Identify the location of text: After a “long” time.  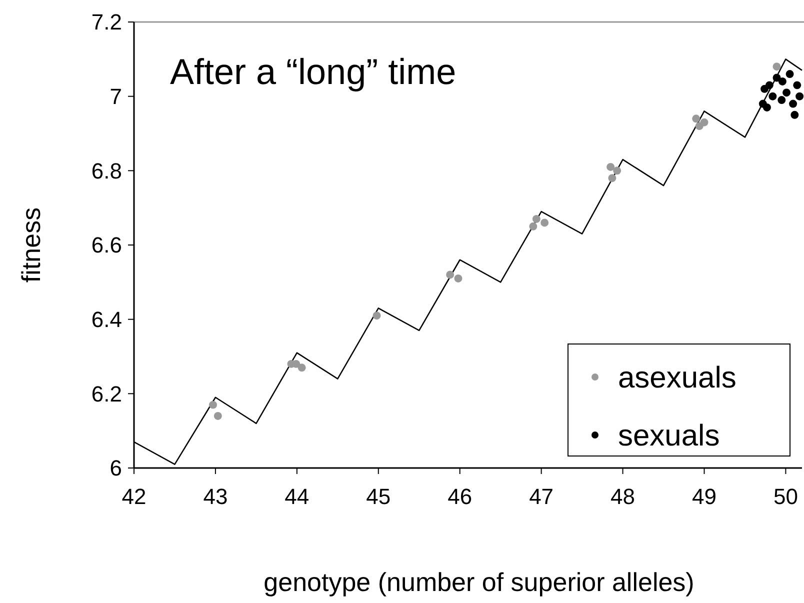
(313, 71).